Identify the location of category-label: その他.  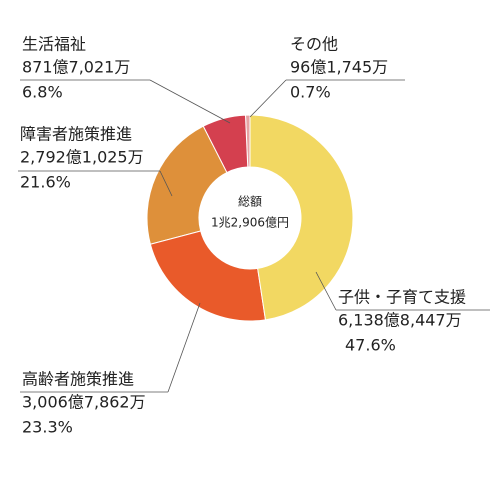
(314, 44).